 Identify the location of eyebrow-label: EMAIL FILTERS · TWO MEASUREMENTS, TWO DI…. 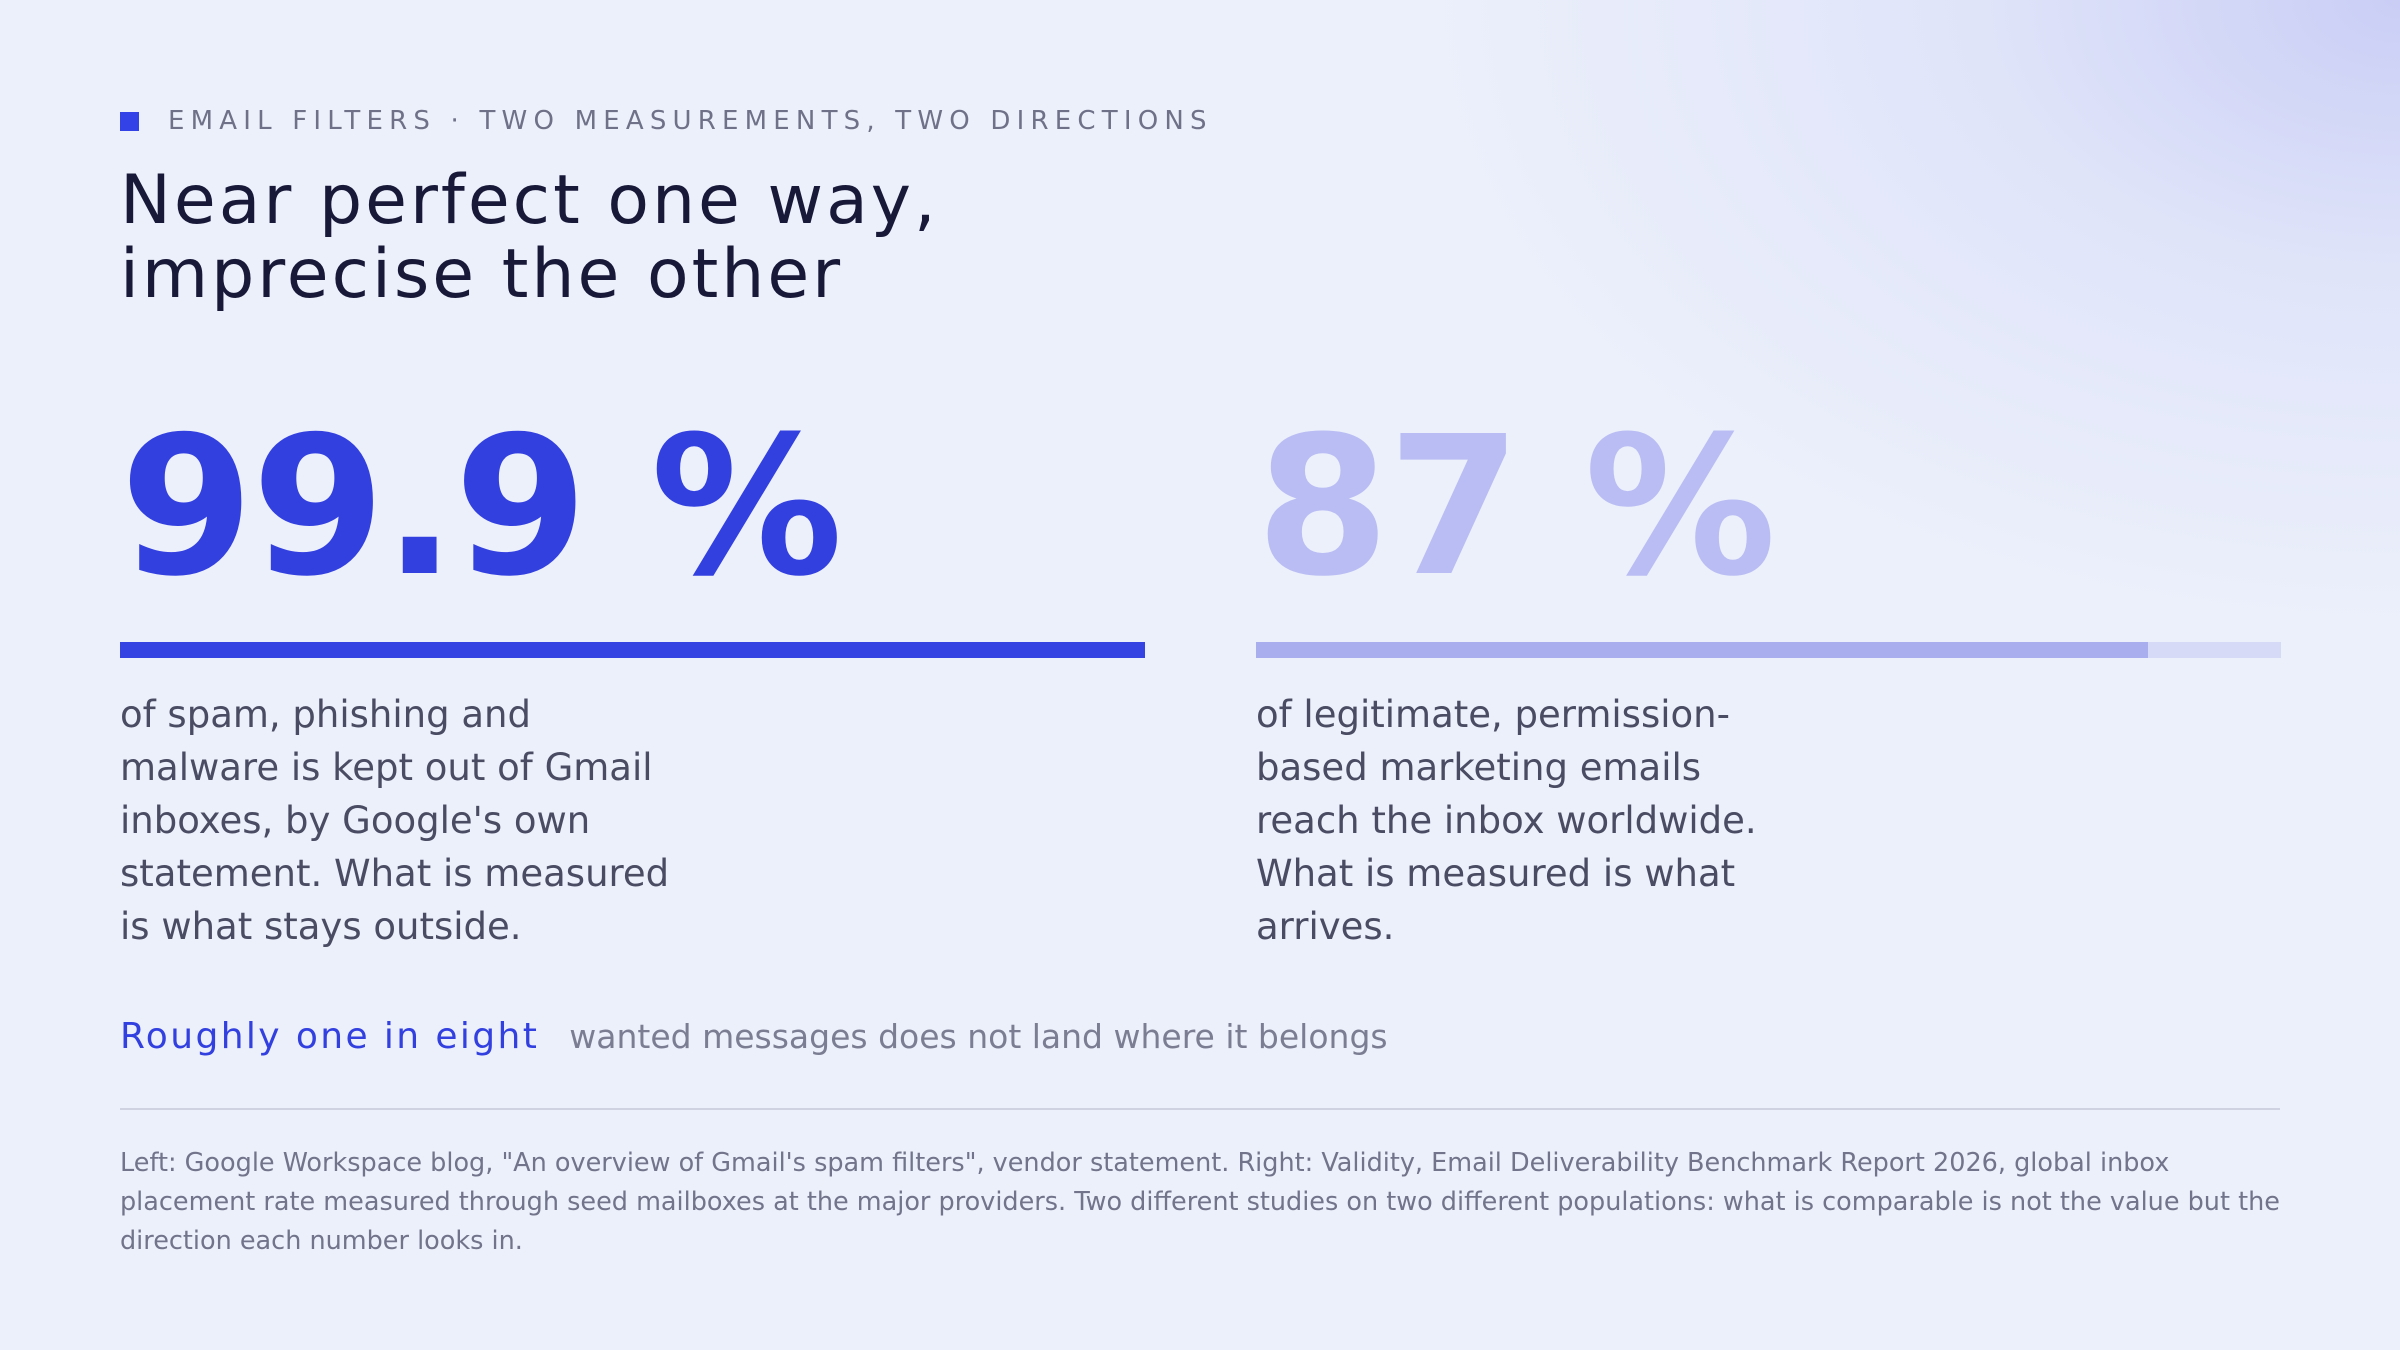
(690, 121).